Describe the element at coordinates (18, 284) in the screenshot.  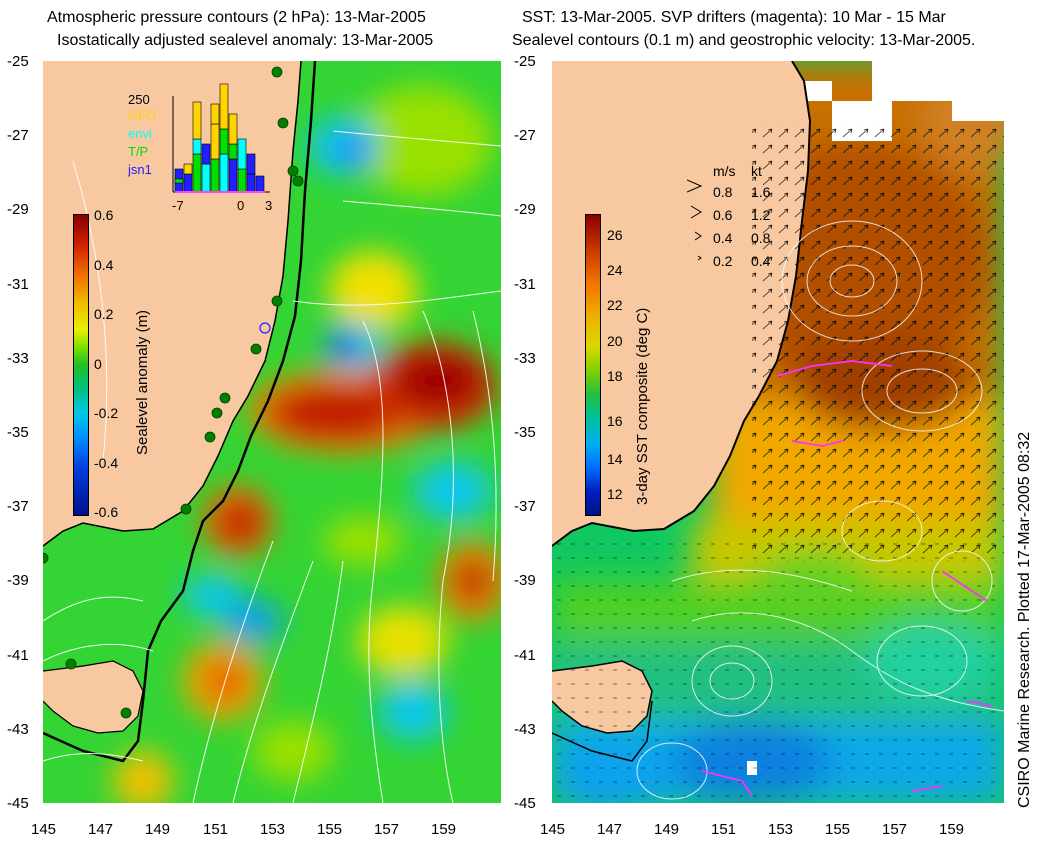
I see `left-lat-tick: -31` at that location.